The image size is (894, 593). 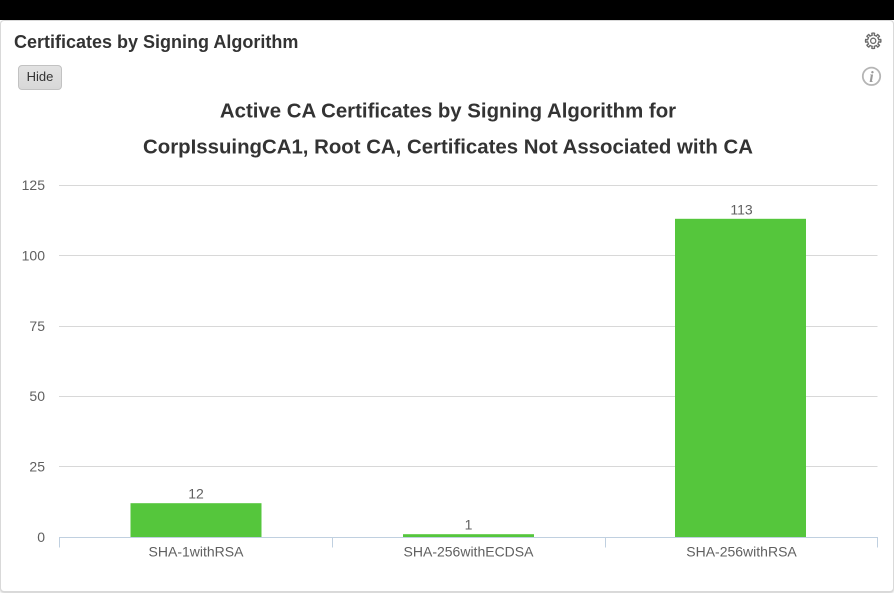 I want to click on svg-text: 100, so click(x=34, y=255).